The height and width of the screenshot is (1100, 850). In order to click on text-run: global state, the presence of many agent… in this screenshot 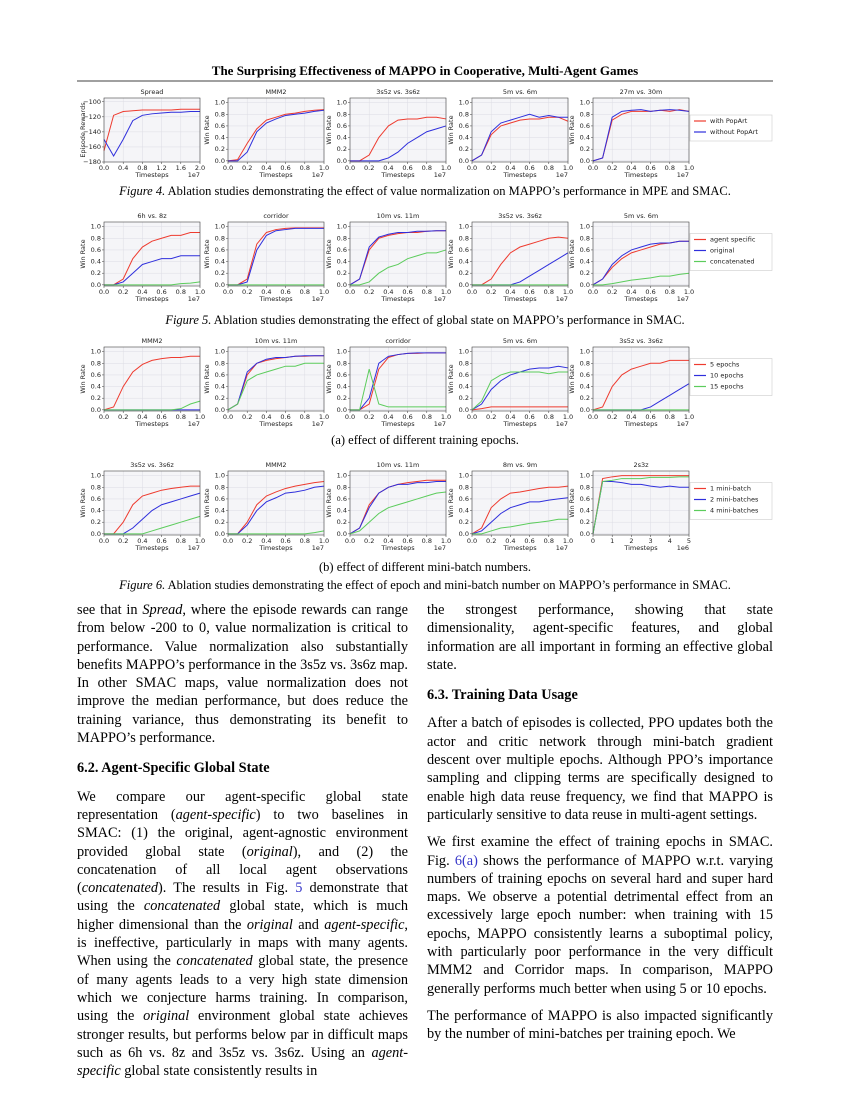, I will do `click(242, 989)`.